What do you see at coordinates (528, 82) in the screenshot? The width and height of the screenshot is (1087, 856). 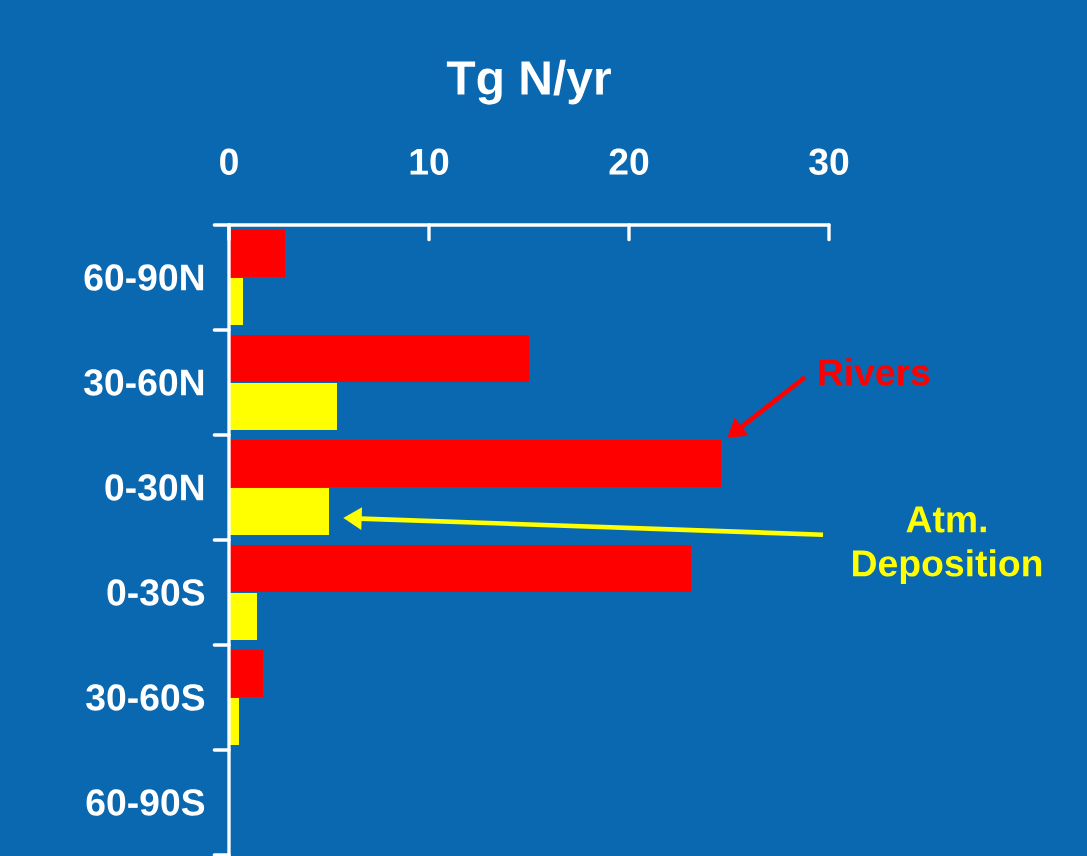 I see `x-axis-title: Tg N/yr` at bounding box center [528, 82].